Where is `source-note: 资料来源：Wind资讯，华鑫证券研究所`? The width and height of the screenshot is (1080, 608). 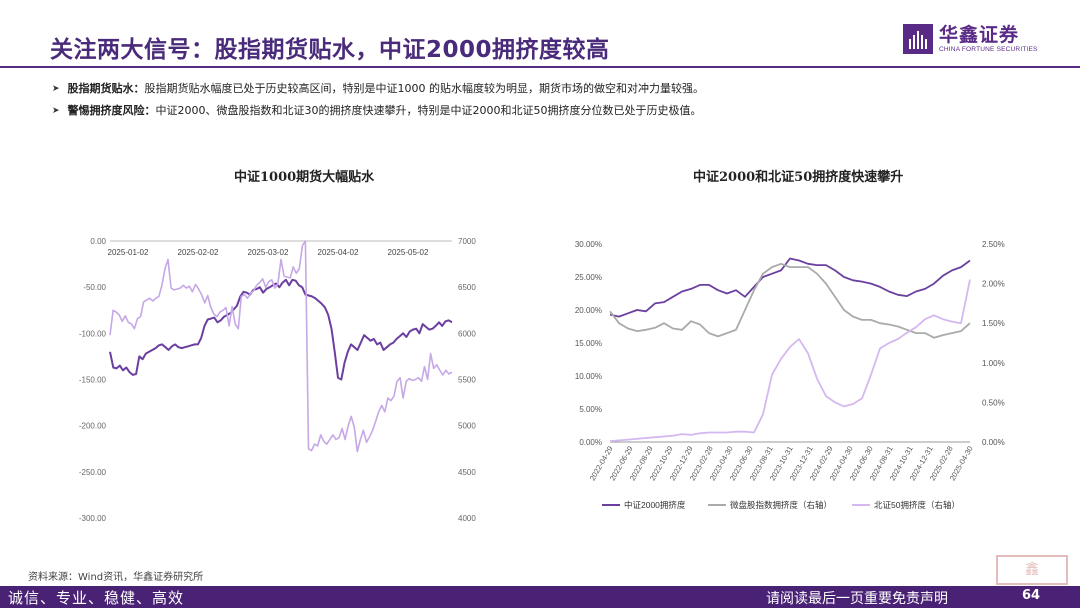
source-note: 资料来源：Wind资讯，华鑫证券研究所 is located at coordinates (116, 577).